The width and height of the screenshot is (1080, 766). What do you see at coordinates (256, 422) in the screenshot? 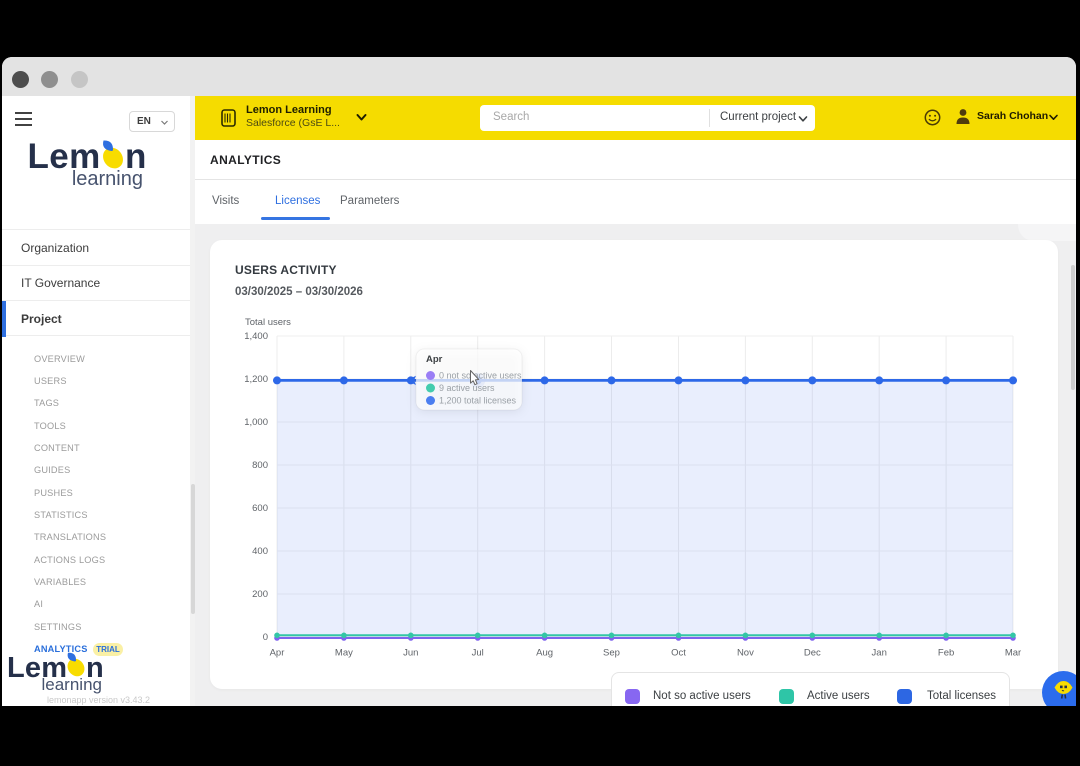
I see `svg-text: 1,000` at bounding box center [256, 422].